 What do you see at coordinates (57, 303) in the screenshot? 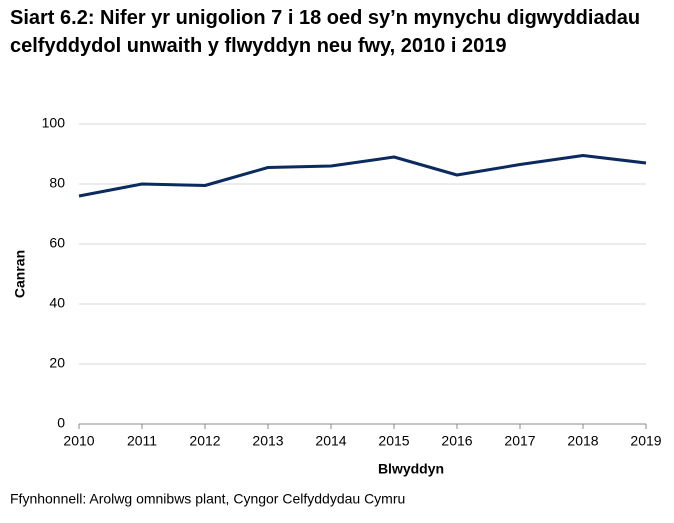
I see `y-tick-label: 40` at bounding box center [57, 303].